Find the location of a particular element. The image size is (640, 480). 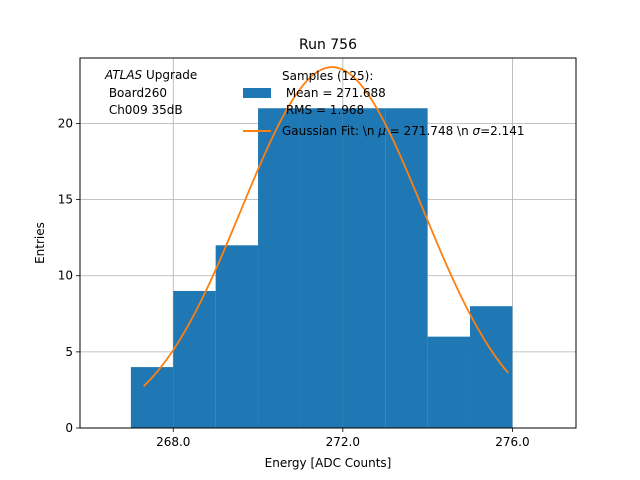

chart-title: Run 756 is located at coordinates (328, 45).